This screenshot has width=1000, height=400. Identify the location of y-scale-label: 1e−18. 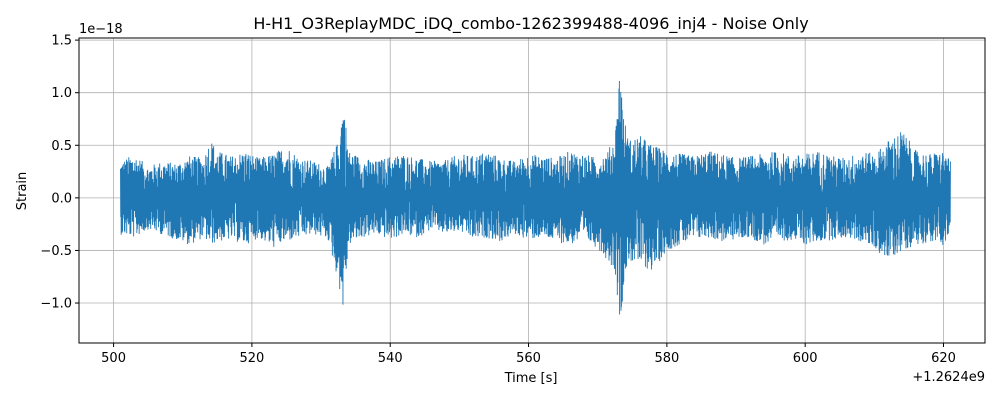
(101, 29).